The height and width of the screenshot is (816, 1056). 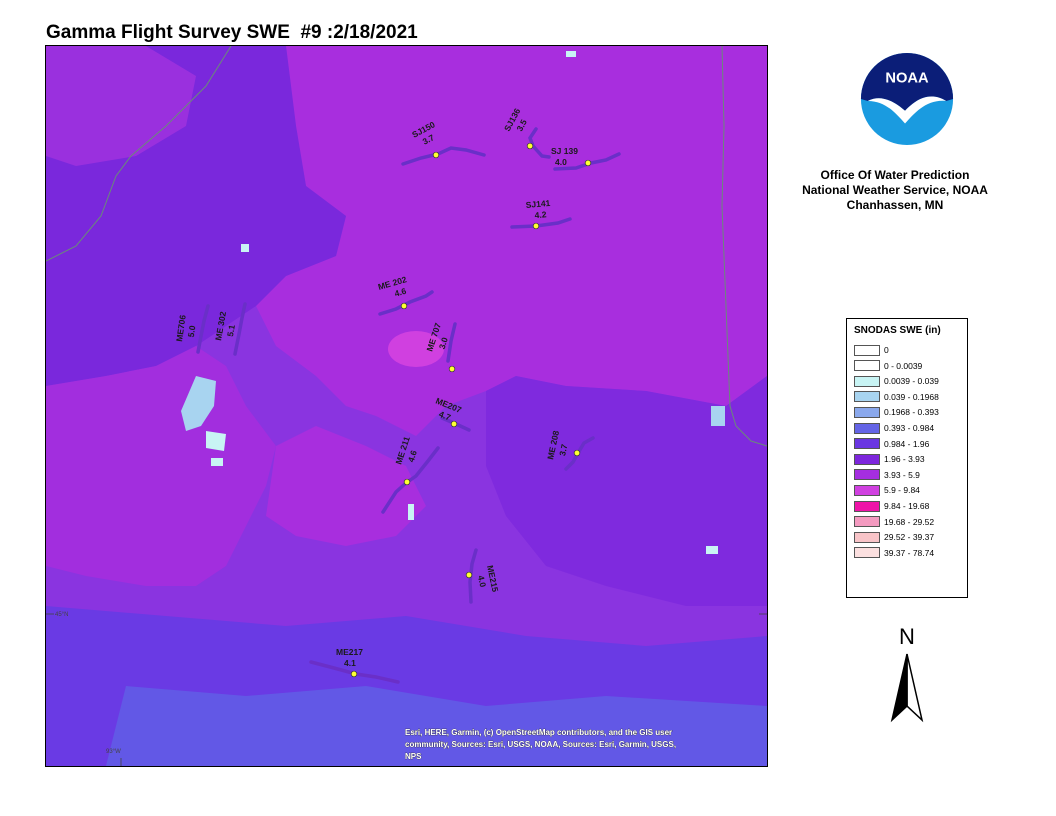 I want to click on legend-item: 0.1968 - 0.393, so click(x=896, y=412).